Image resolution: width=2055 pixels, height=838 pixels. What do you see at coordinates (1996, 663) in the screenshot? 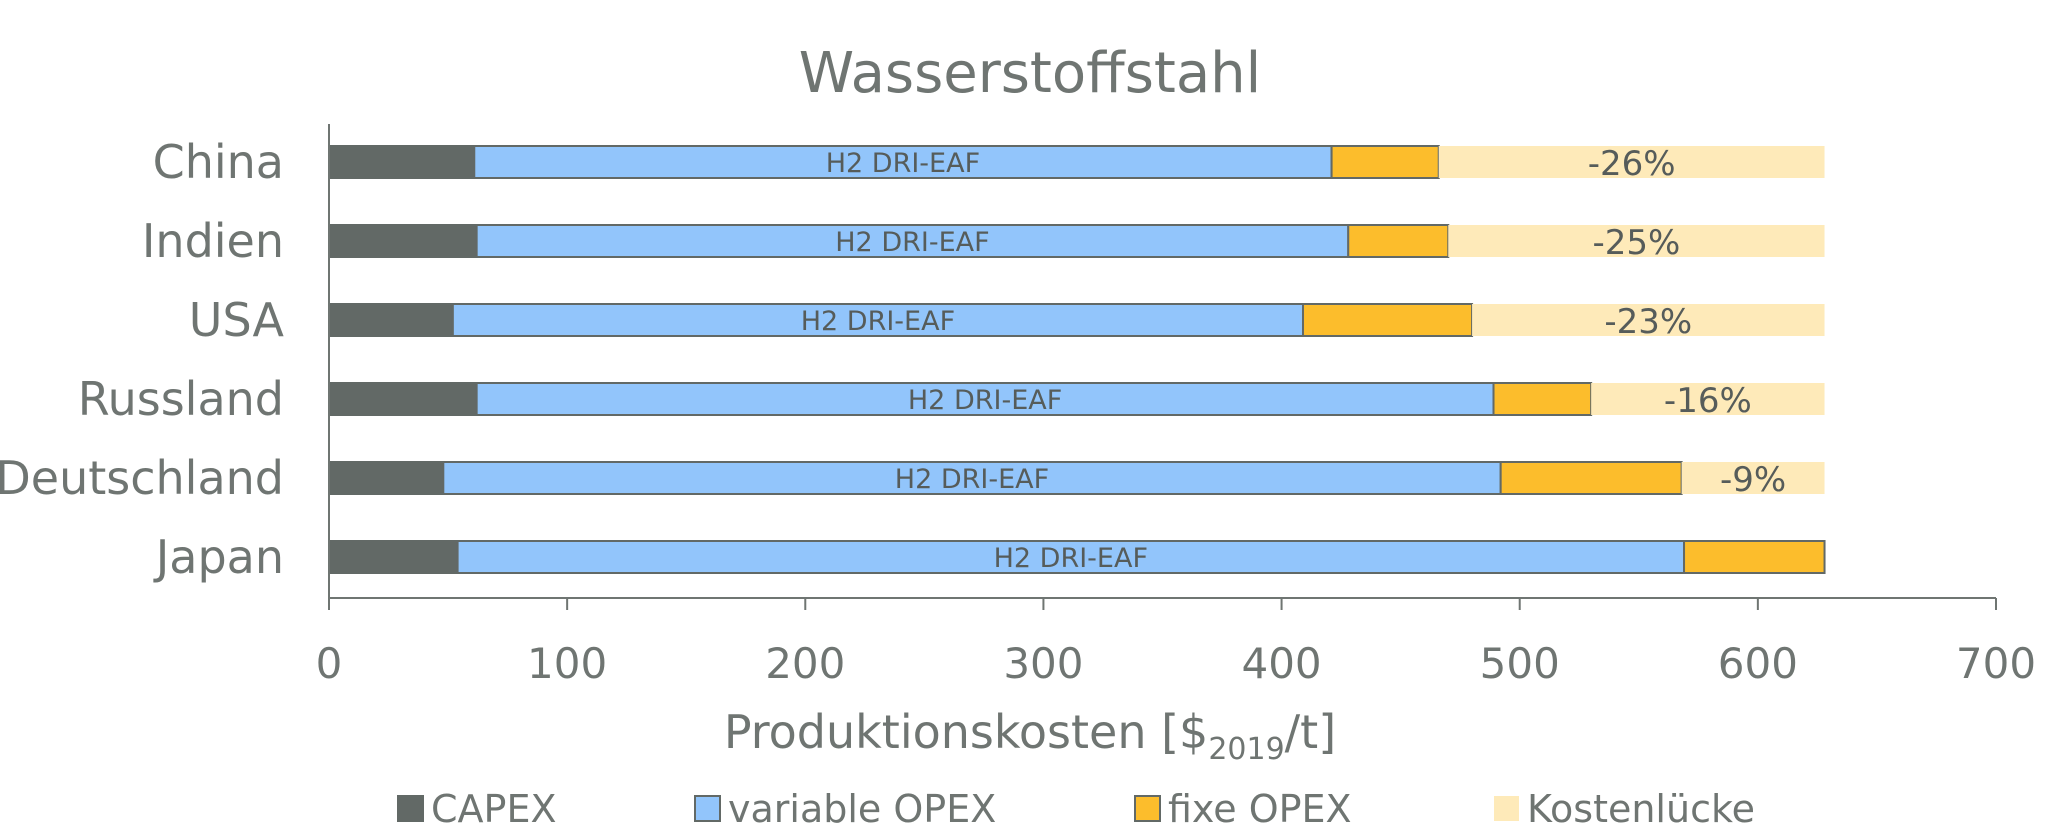
I see `x-tick-label: 700` at bounding box center [1996, 663].